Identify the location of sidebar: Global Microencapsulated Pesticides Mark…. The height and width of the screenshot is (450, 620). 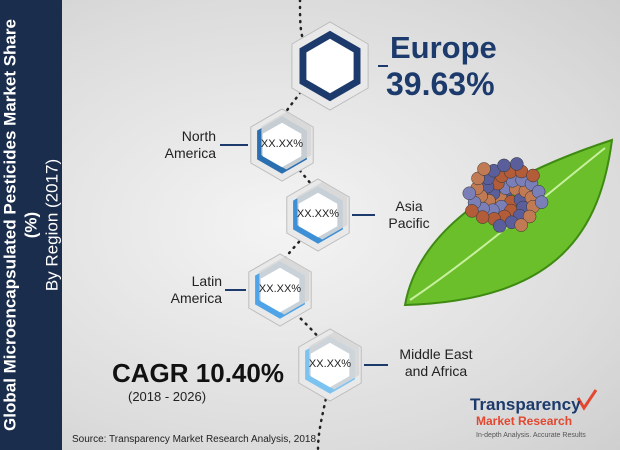
(31, 225).